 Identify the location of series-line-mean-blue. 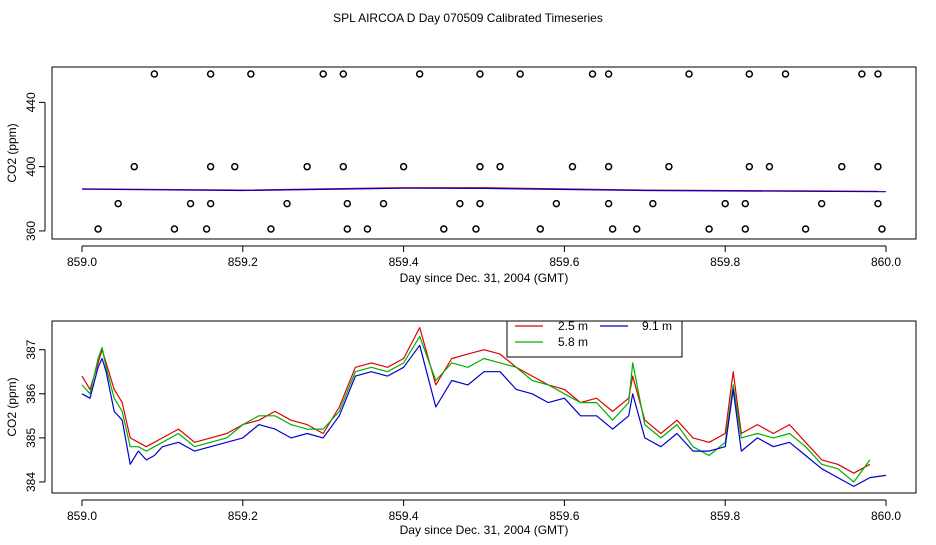
(484, 190).